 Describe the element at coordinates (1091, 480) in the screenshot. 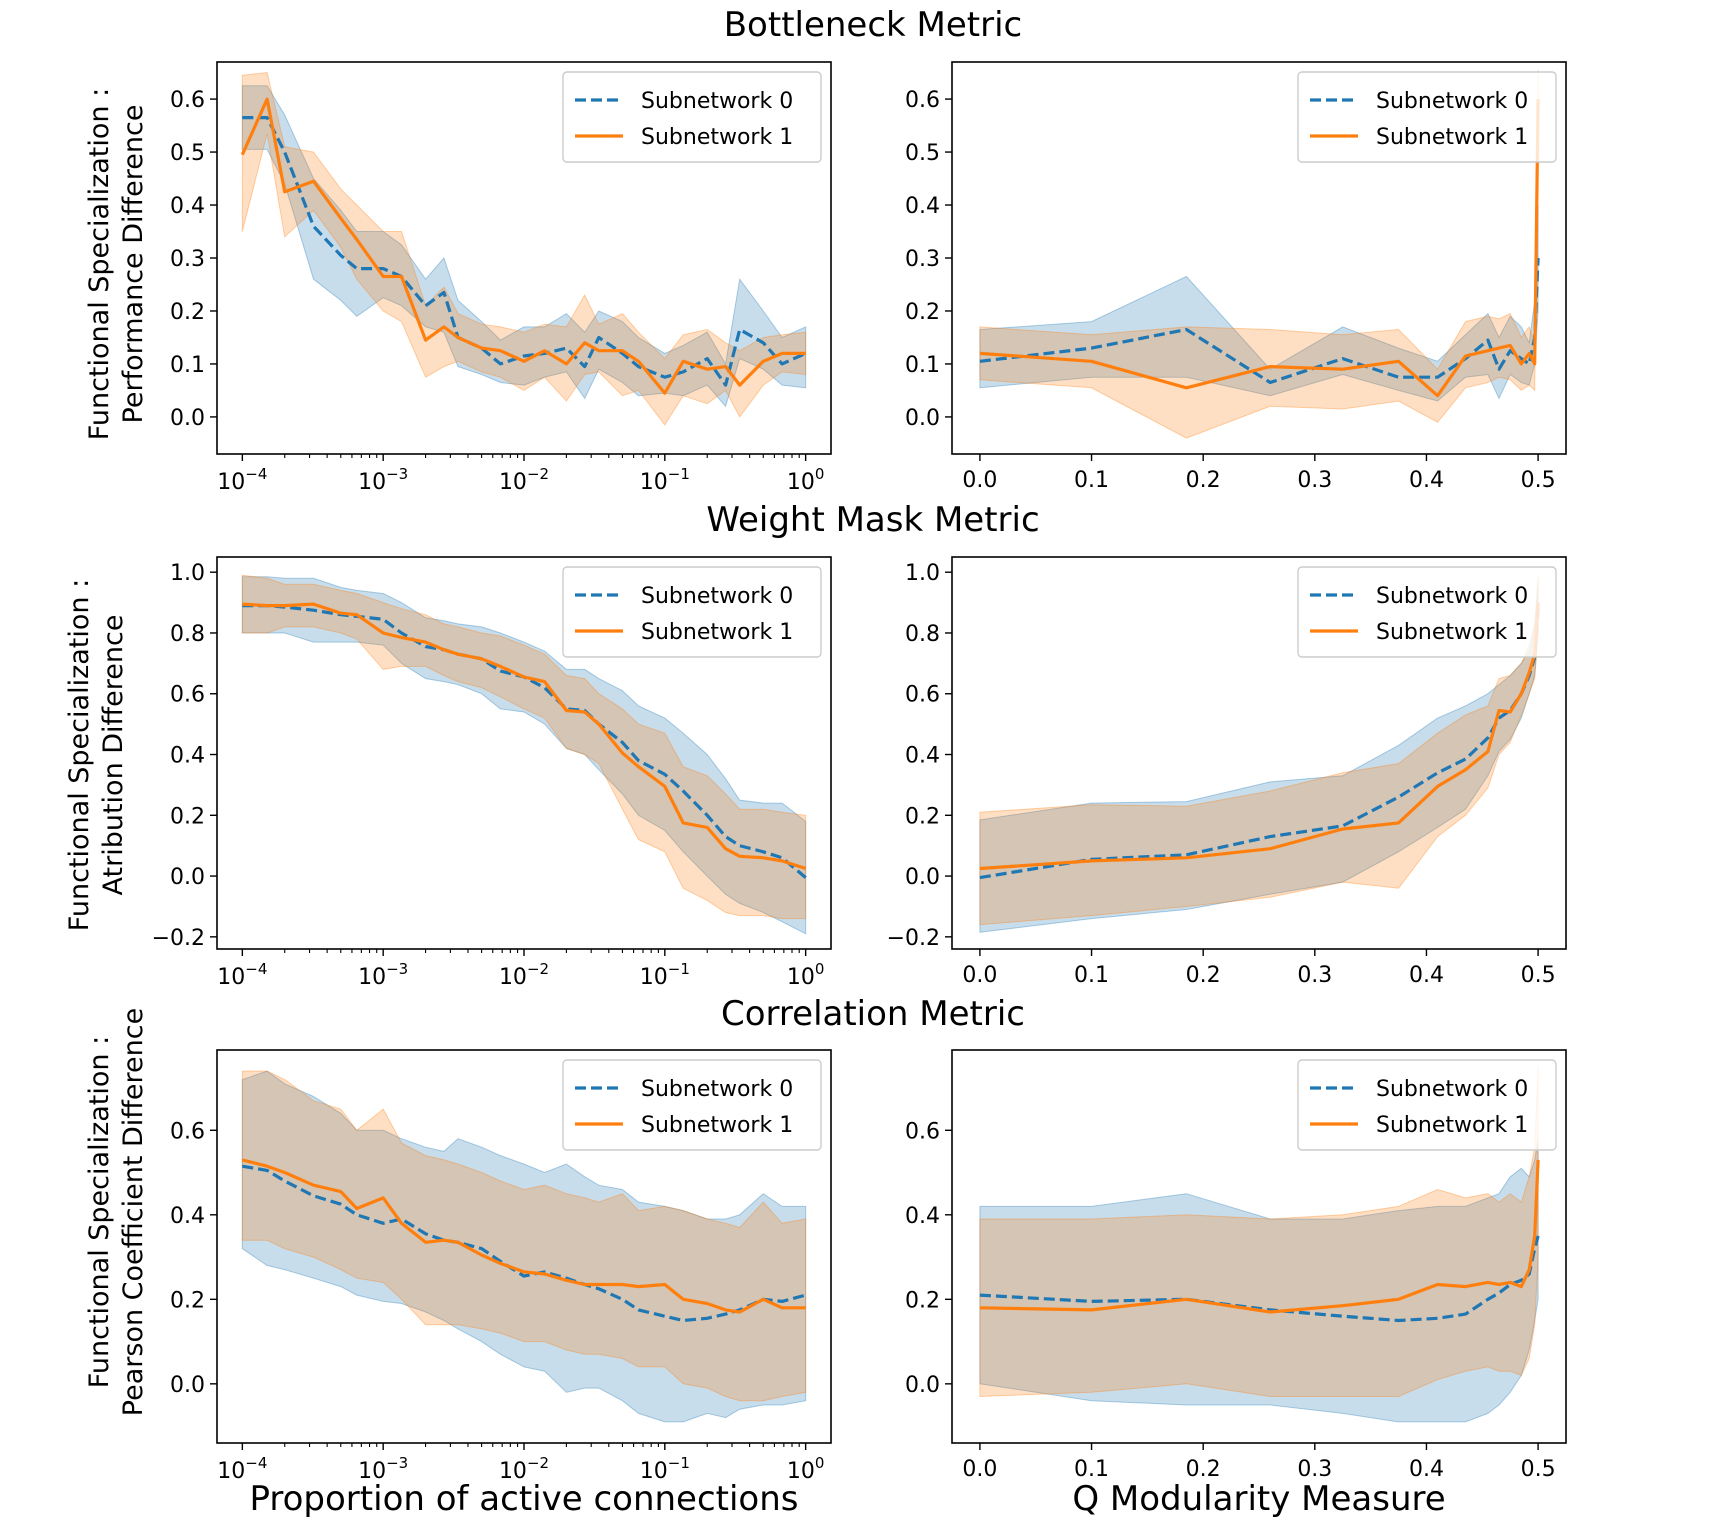

I see `xtick-label: 0.1` at that location.